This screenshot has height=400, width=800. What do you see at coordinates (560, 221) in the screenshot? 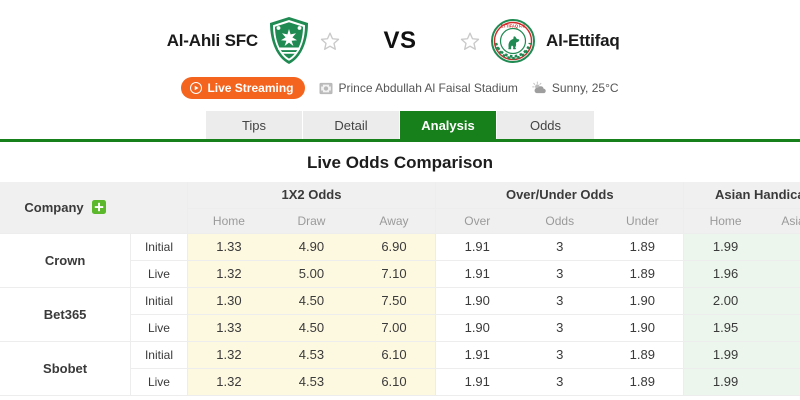
I see `sub-header-ou-odds: Odds` at bounding box center [560, 221].